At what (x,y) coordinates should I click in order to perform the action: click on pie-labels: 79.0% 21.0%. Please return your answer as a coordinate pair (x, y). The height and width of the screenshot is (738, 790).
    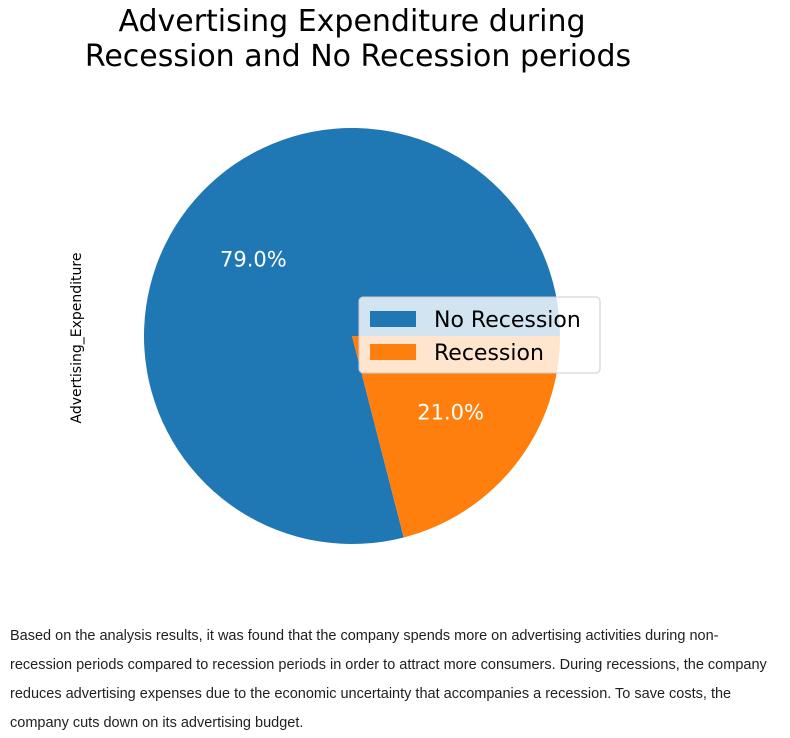
    Looking at the image, I should click on (352, 336).